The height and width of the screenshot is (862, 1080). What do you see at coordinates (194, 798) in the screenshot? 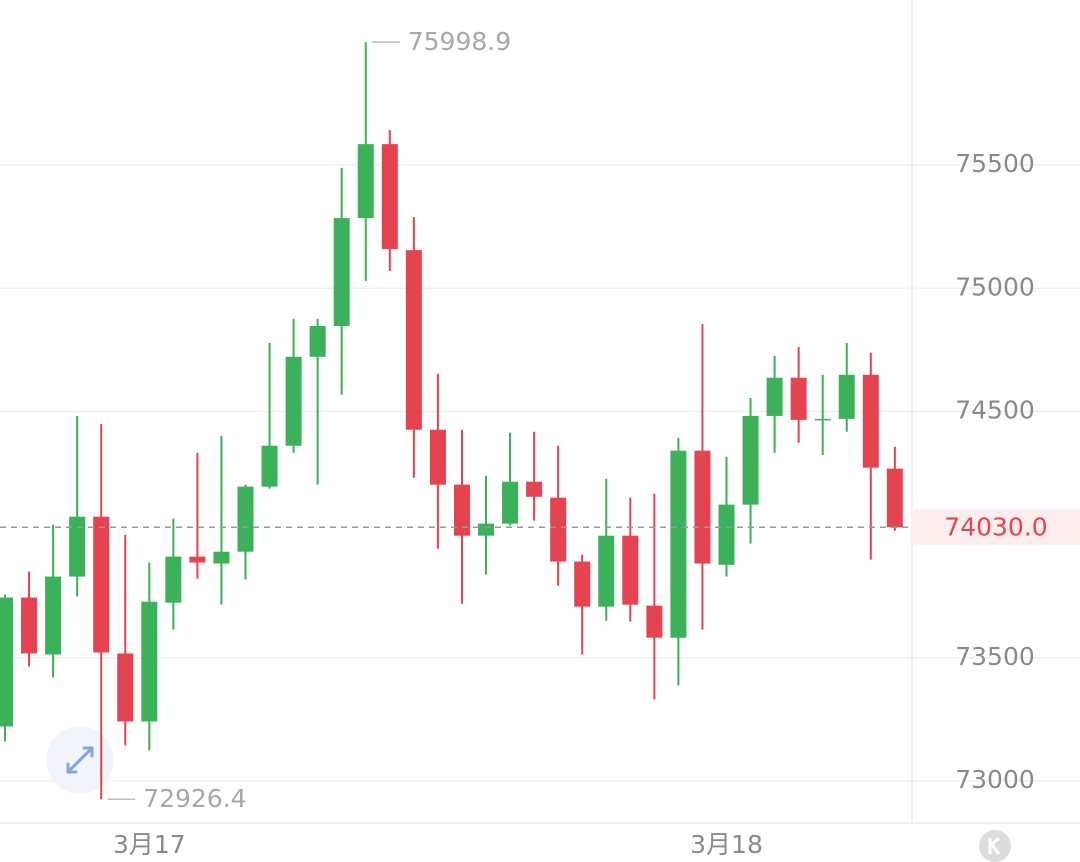
I see `min-annotation: 72926.4` at bounding box center [194, 798].